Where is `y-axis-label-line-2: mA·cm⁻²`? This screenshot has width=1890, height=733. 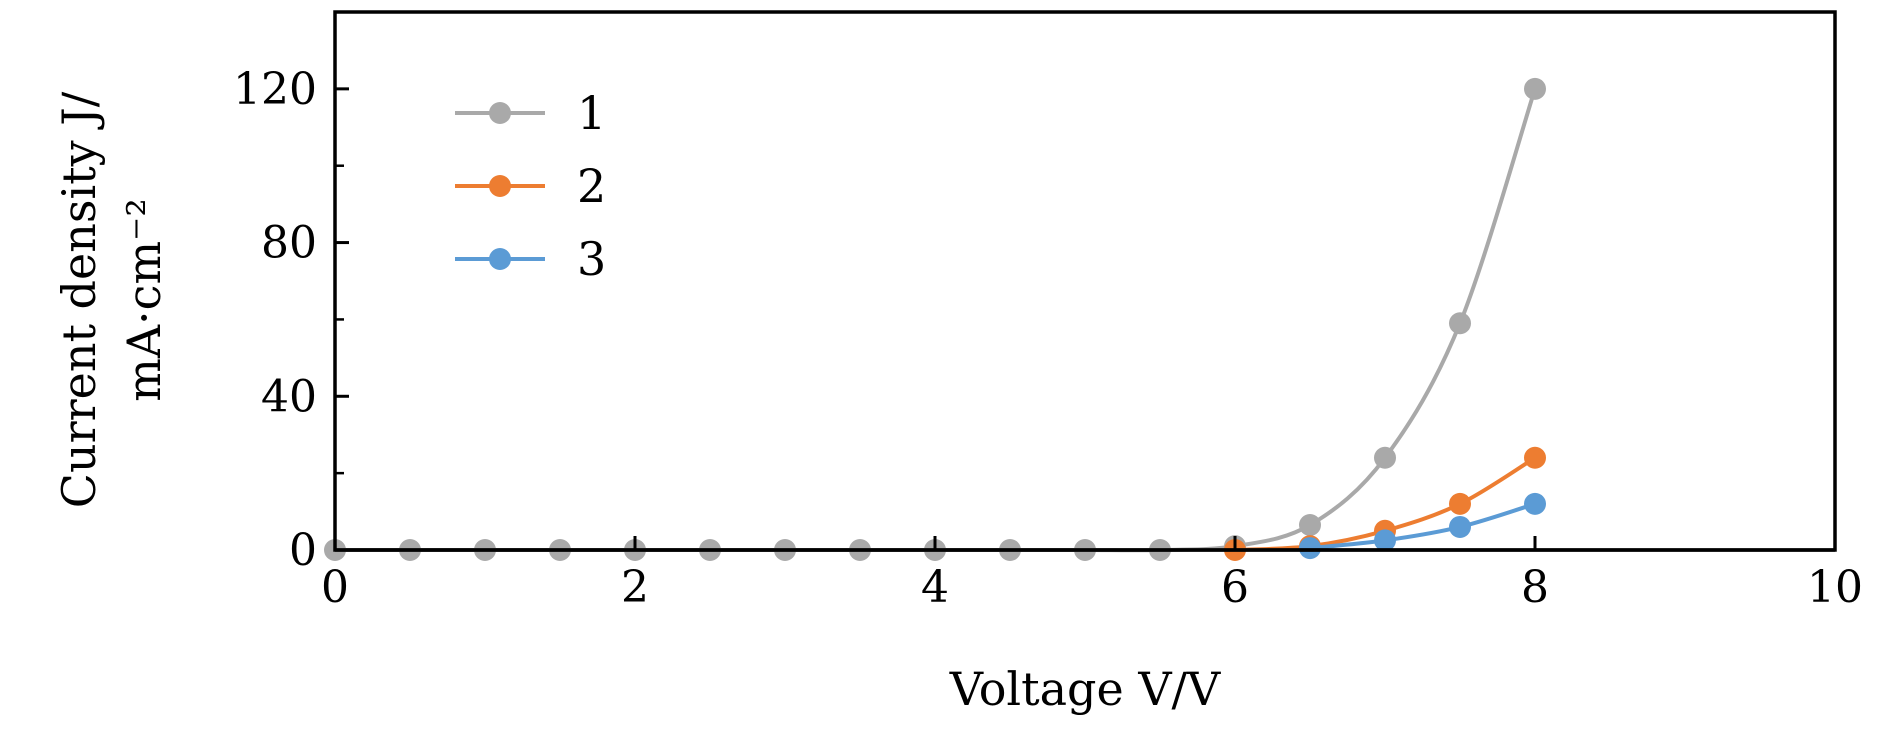 y-axis-label-line-2: mA·cm⁻² is located at coordinates (144, 300).